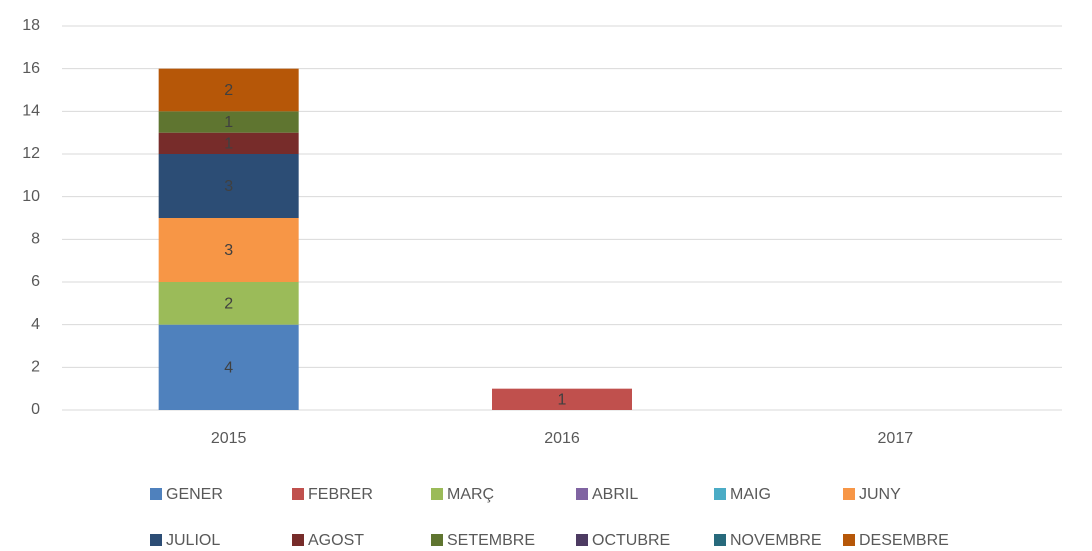  What do you see at coordinates (31, 25) in the screenshot?
I see `y-tick-label: 18` at bounding box center [31, 25].